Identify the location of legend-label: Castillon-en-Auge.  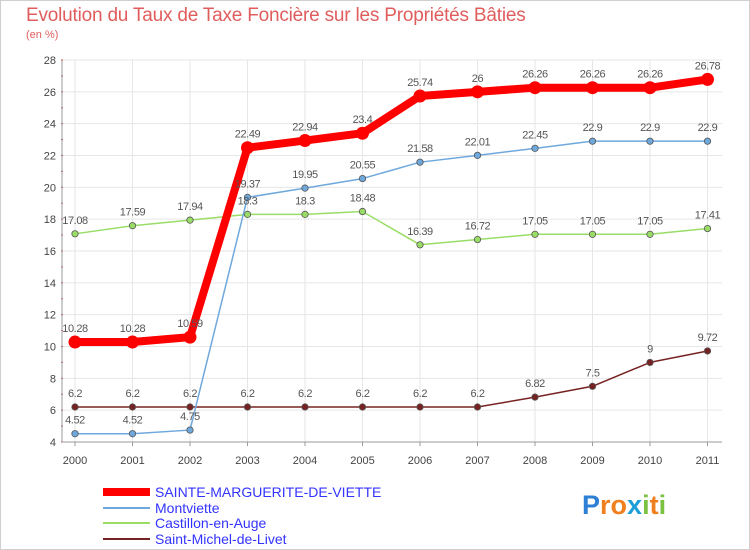
(210, 523).